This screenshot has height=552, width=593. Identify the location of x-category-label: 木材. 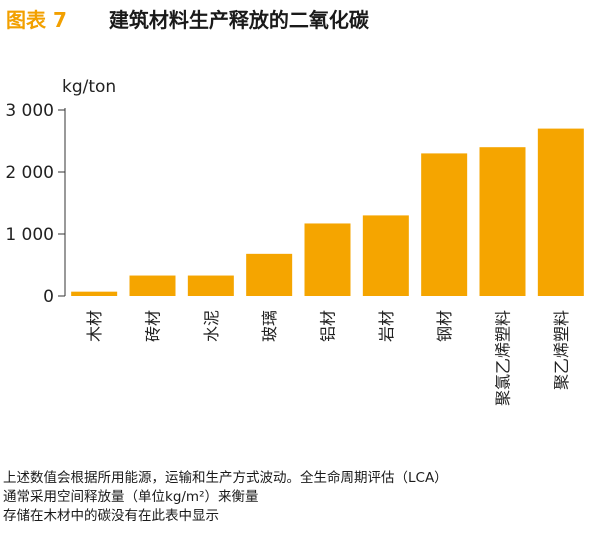
(94, 326).